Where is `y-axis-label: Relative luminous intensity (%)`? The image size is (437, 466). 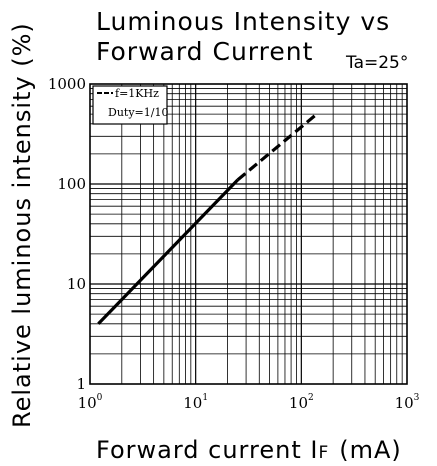
y-axis-label: Relative luminous intensity (%) is located at coordinates (22, 225).